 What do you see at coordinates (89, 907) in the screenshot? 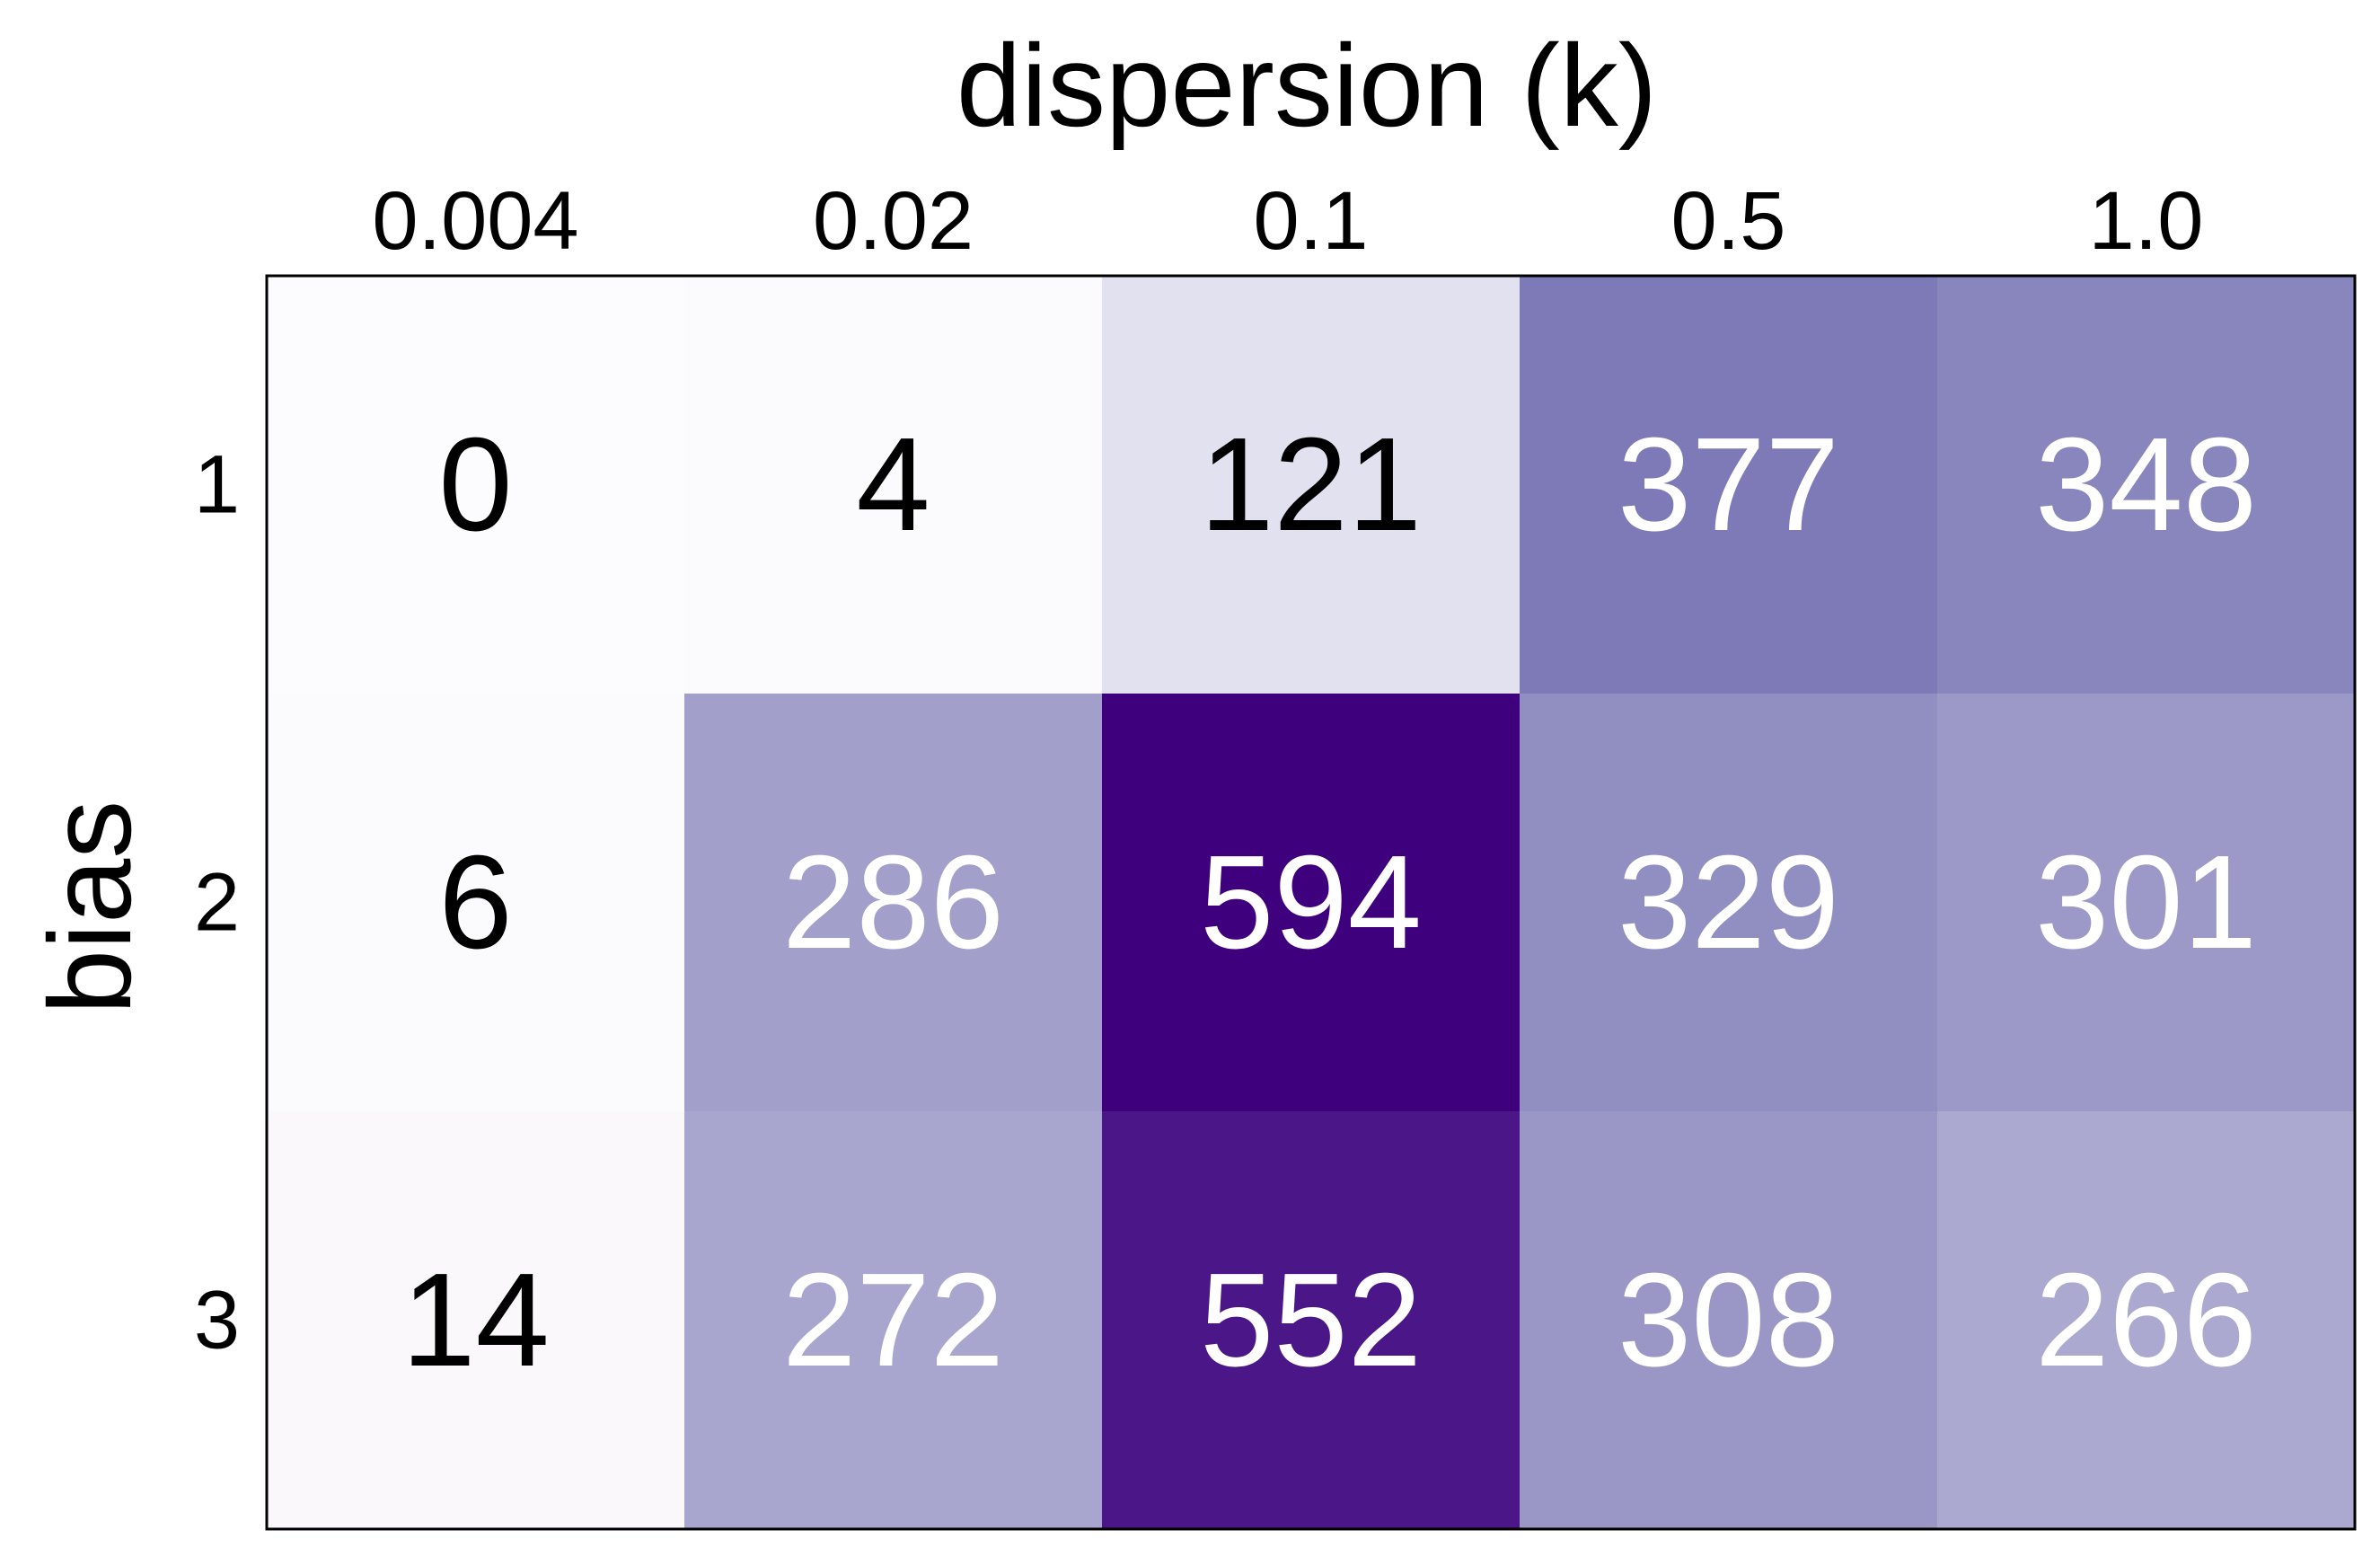
I see `y-axis-title: bias` at bounding box center [89, 907].